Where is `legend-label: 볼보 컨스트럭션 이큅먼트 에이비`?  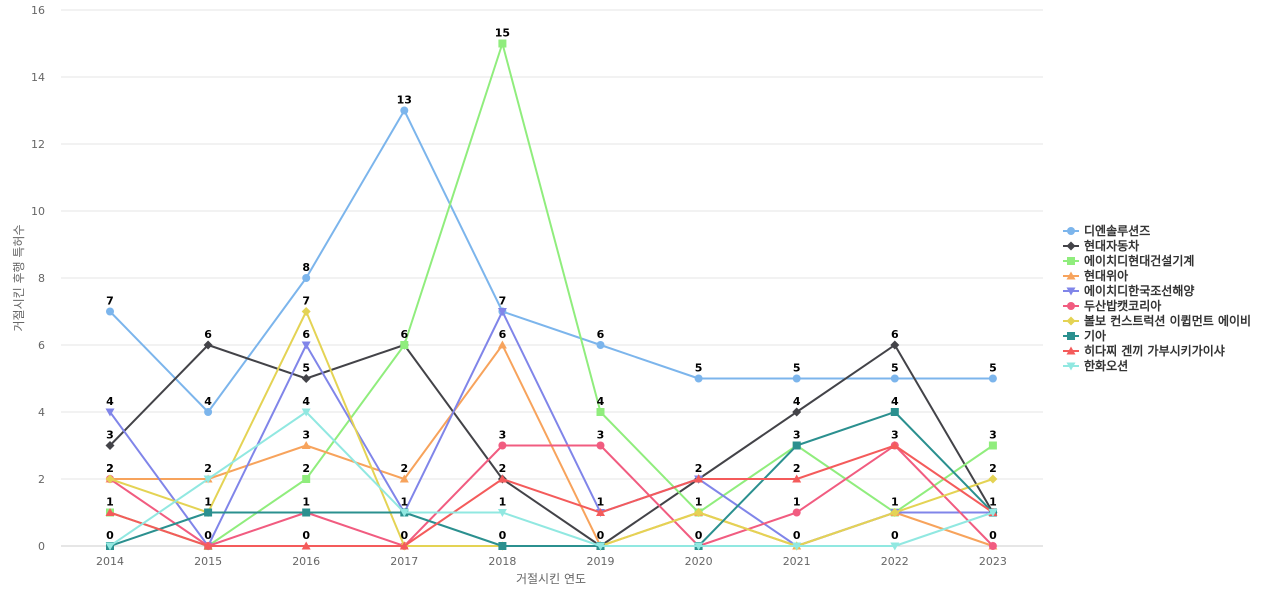
legend-label: 볼보 컨스트럭션 이큅먼트 에이비 is located at coordinates (1167, 320).